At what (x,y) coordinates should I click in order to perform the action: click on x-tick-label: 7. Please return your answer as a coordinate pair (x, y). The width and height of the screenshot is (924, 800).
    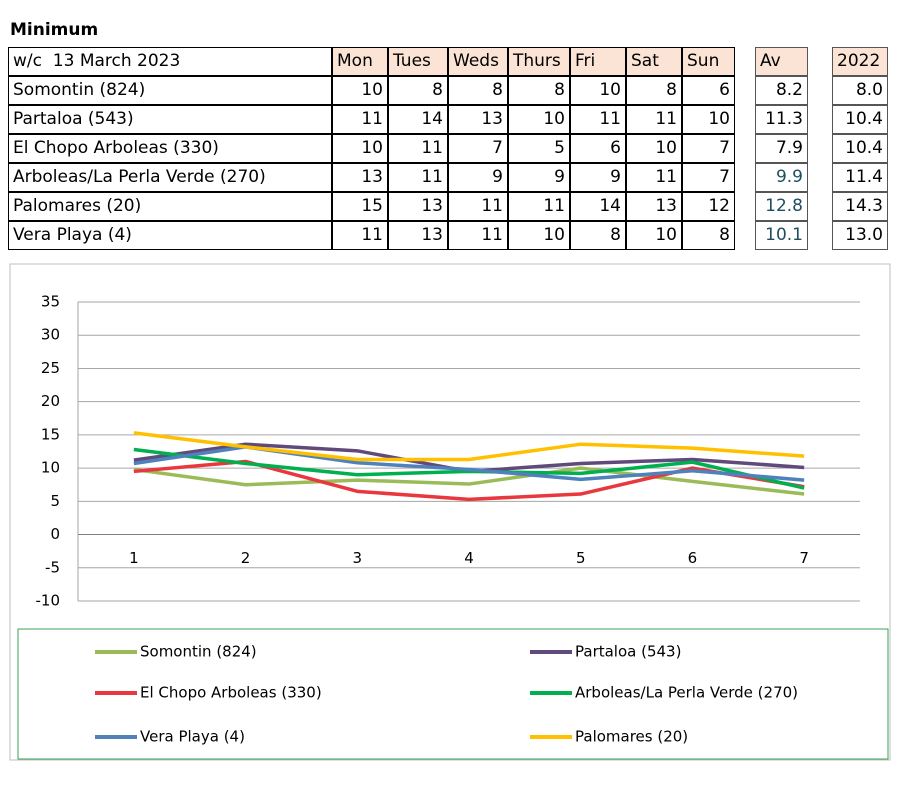
    Looking at the image, I should click on (804, 558).